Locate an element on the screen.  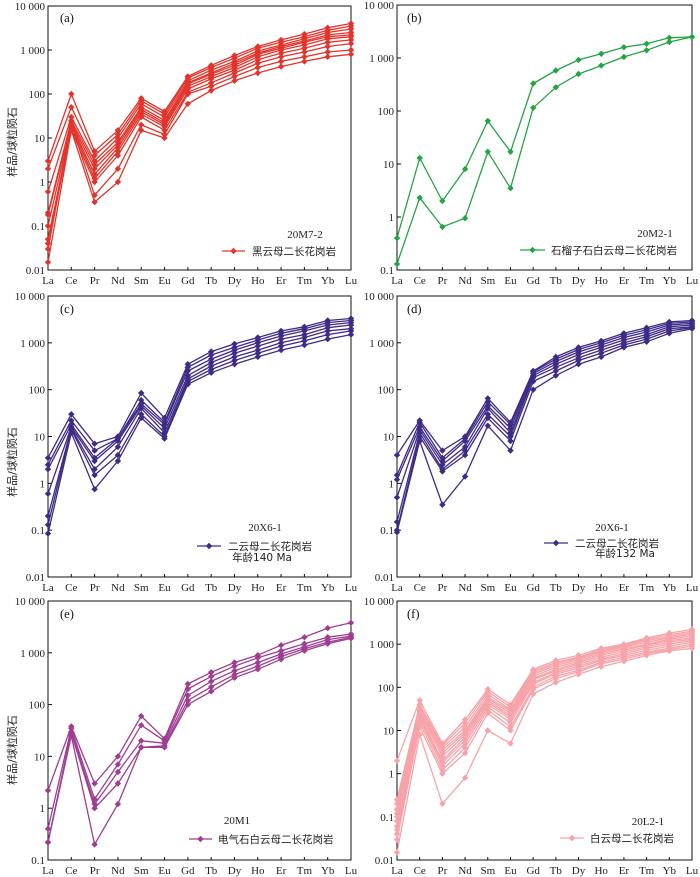
y-axis-title: 样品/球粒陨石 is located at coordinates (12, 750).